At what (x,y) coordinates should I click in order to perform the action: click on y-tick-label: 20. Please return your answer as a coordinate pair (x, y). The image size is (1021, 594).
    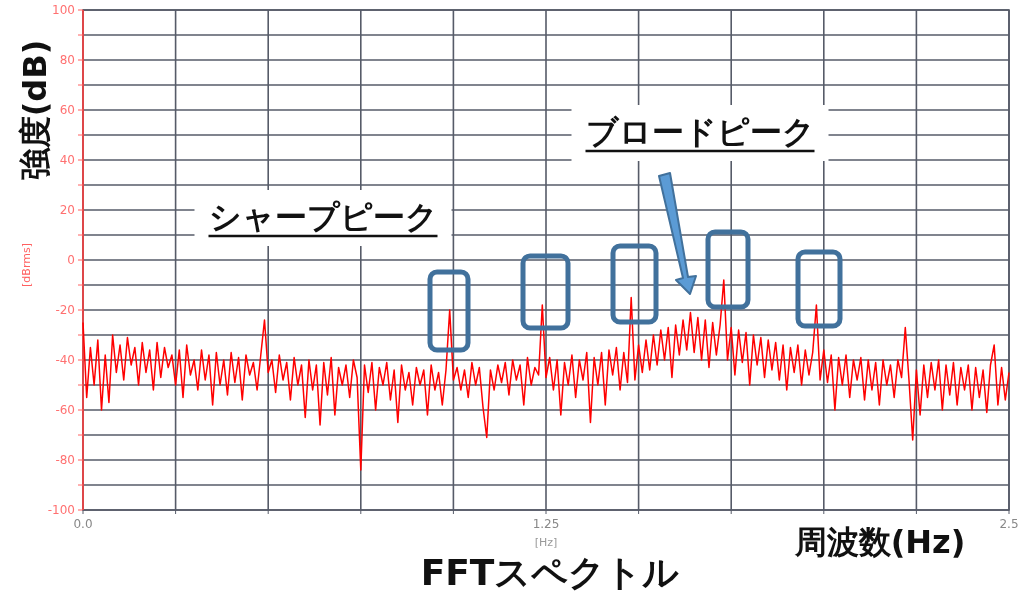
    Looking at the image, I should click on (67, 210).